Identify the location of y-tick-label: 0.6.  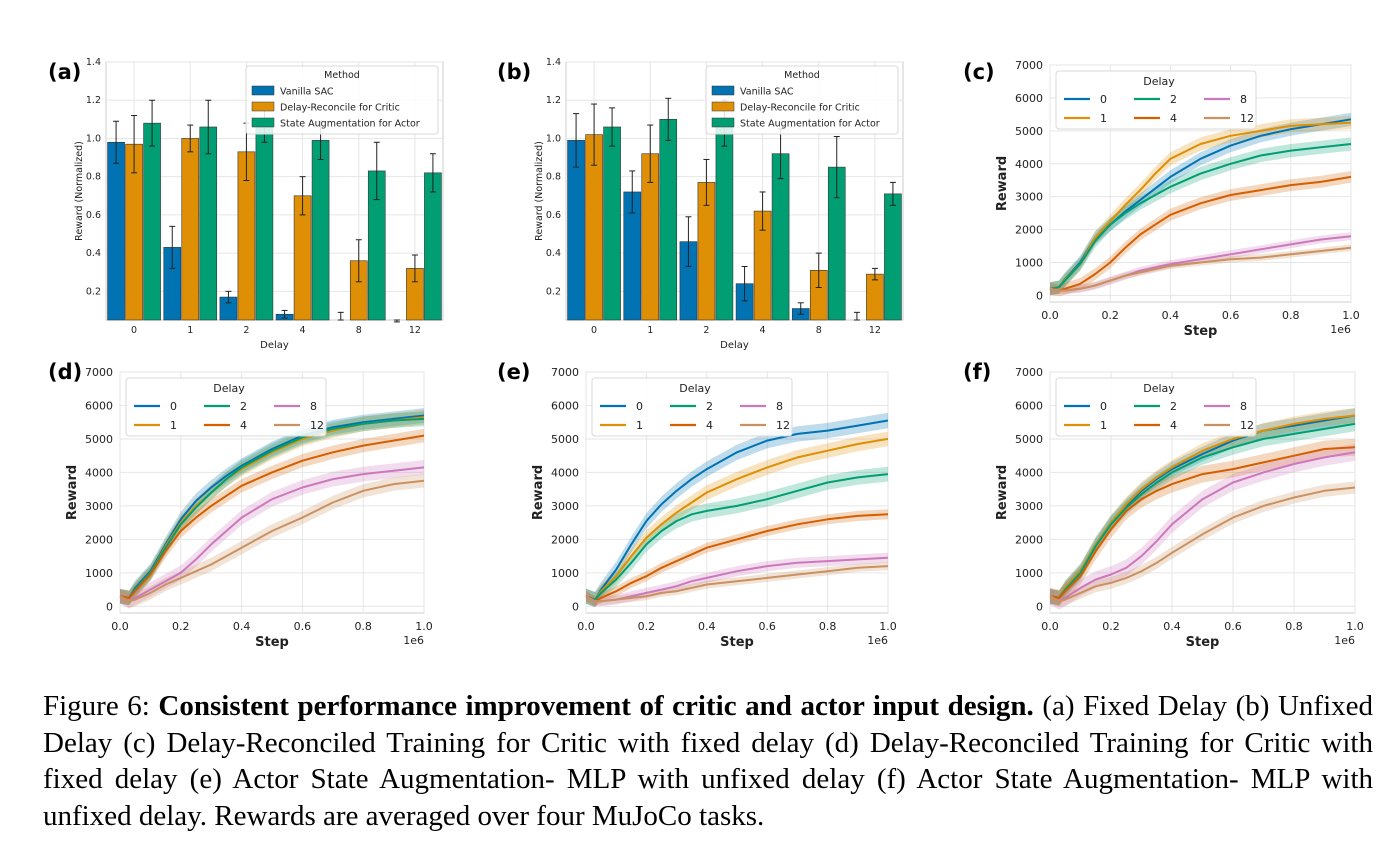
(553, 215).